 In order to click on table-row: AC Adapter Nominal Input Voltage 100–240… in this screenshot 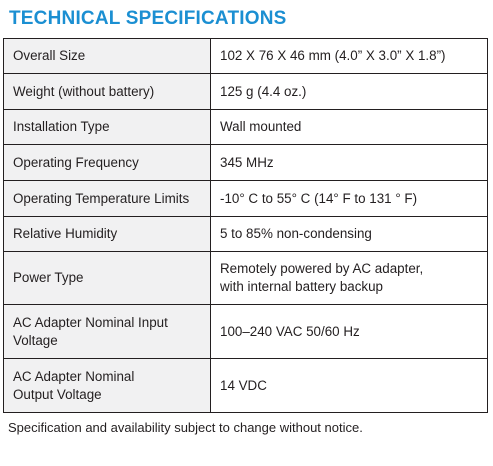, I will do `click(245, 331)`.